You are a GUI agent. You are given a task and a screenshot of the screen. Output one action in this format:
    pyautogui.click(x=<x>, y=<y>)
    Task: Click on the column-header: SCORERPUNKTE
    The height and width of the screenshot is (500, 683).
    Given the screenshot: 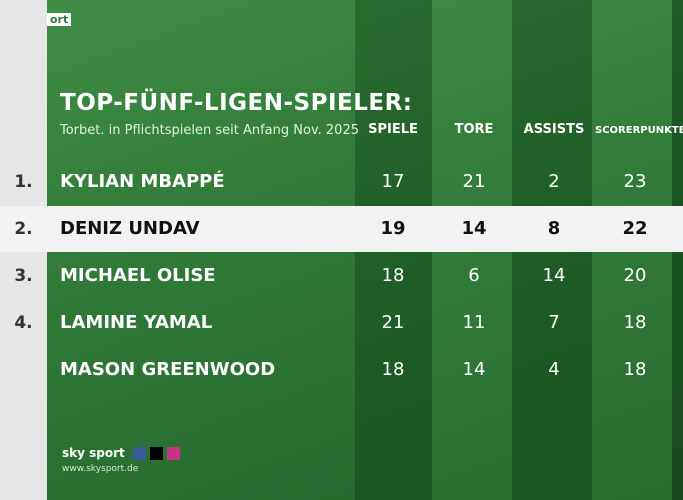 What is the action you would take?
    pyautogui.click(x=639, y=130)
    